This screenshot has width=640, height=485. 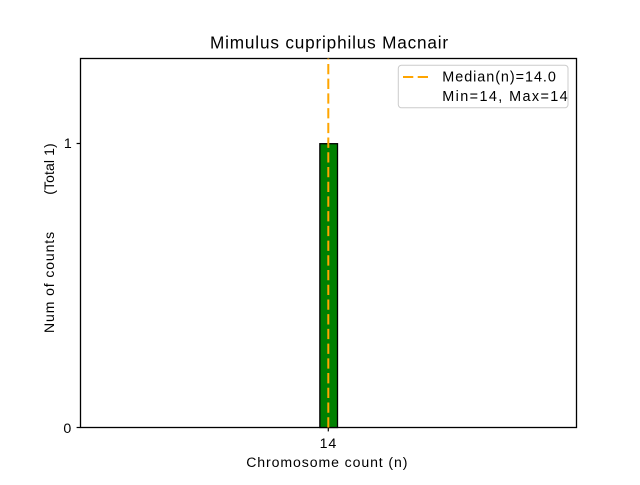 What do you see at coordinates (505, 97) in the screenshot?
I see `svg-text: Min=14, Max=14` at bounding box center [505, 97].